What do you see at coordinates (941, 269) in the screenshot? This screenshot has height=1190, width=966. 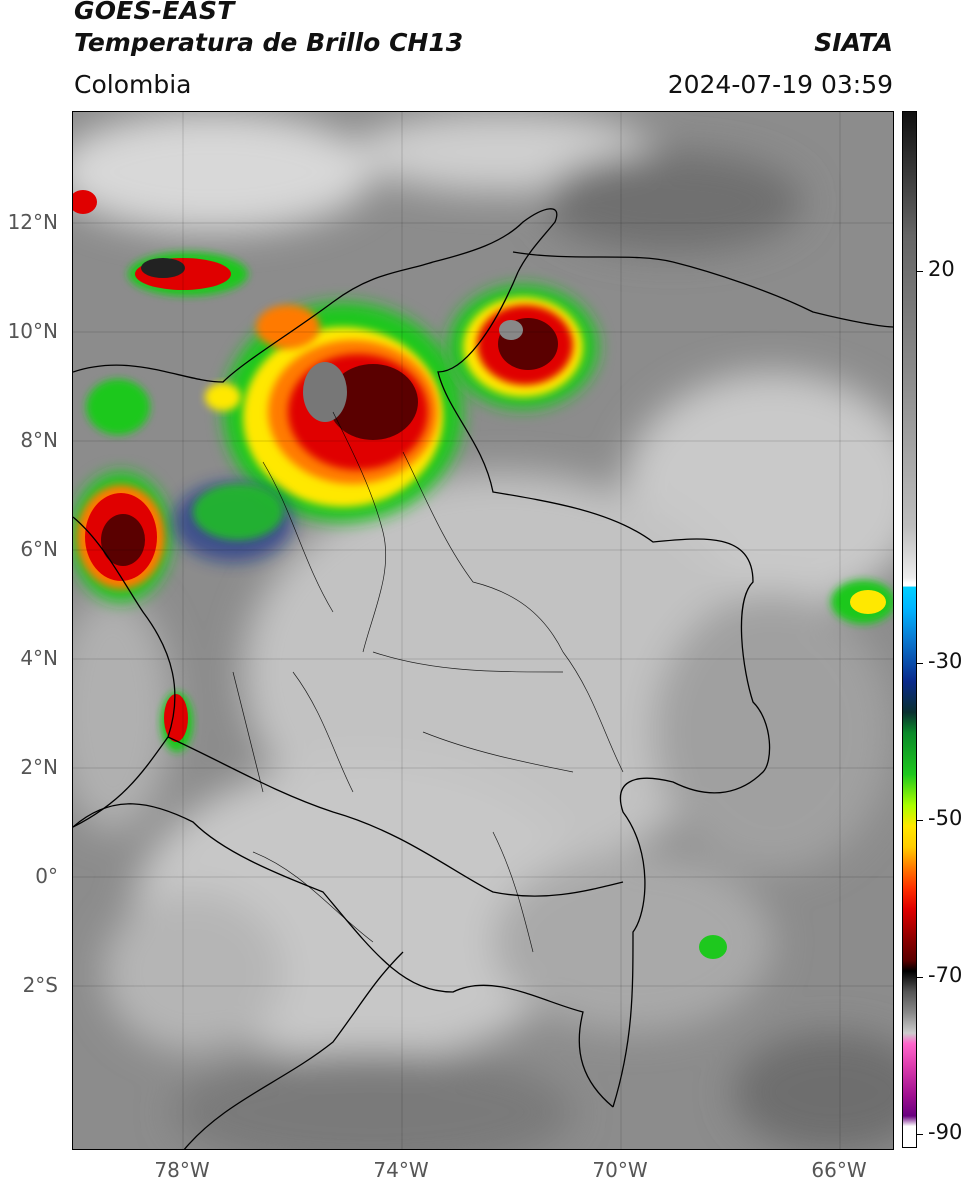 I see `colorbar-label-20: 20` at bounding box center [941, 269].